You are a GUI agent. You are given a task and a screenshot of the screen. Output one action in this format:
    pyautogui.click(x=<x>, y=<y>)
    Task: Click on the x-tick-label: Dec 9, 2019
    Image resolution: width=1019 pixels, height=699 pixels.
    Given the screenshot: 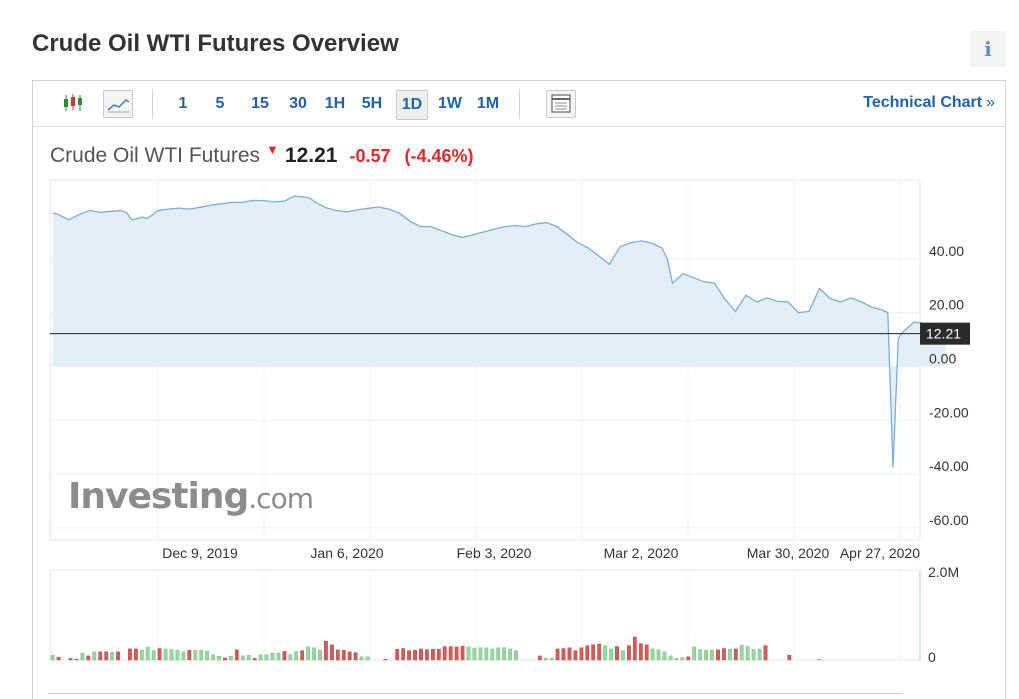 What is the action you would take?
    pyautogui.click(x=200, y=553)
    